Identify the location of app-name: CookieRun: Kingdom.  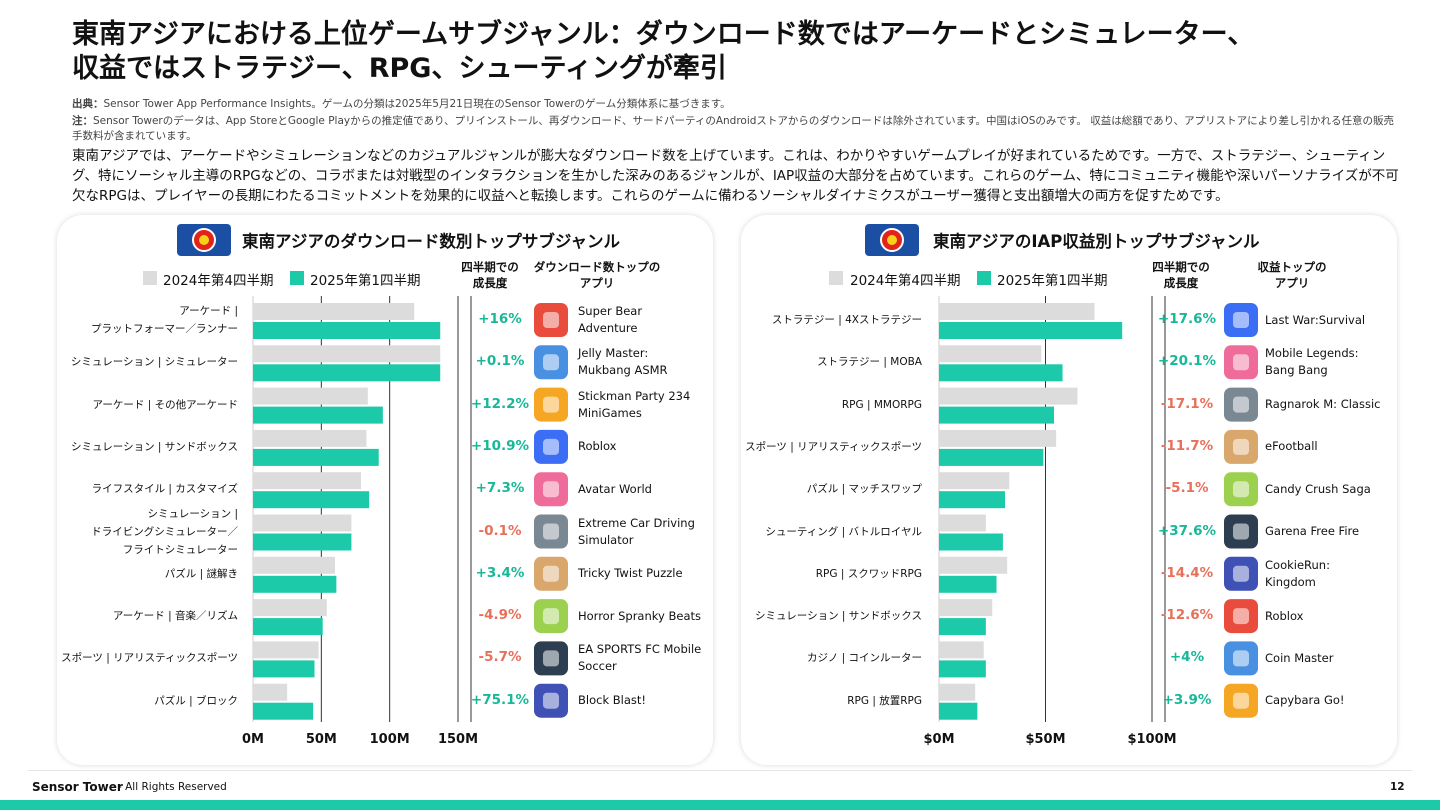
(1297, 573).